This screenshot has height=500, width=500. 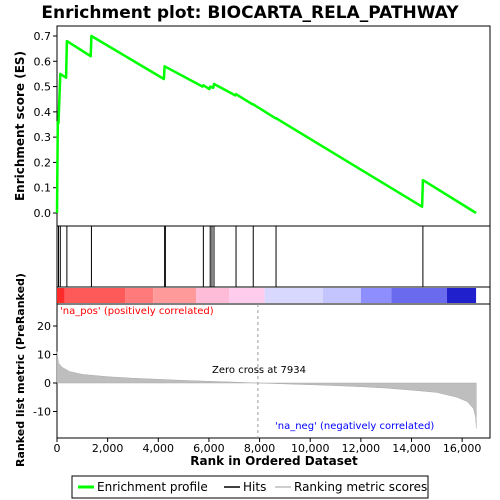 I want to click on heat-bar, so click(x=267, y=295).